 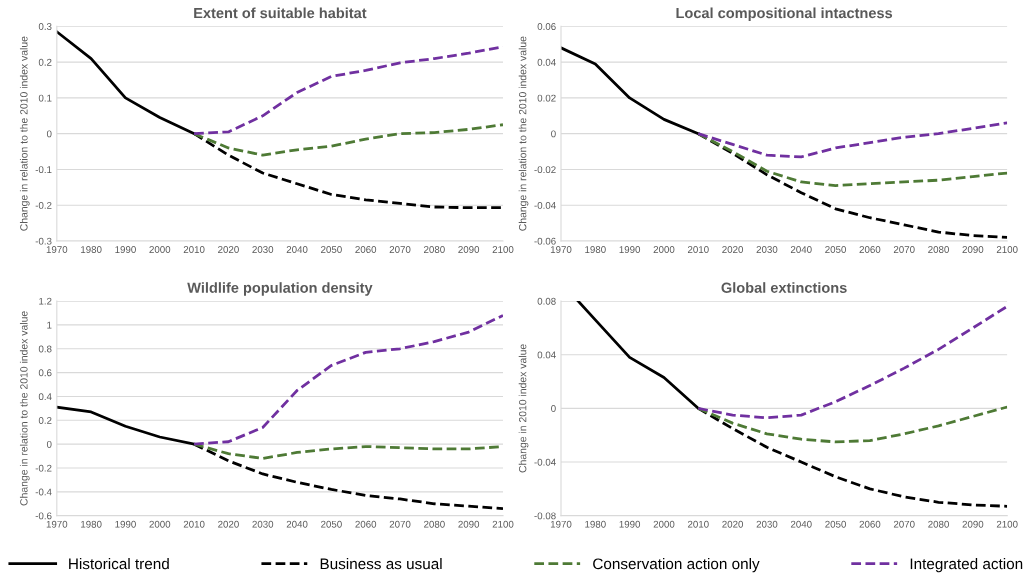 I want to click on y-tick-label: 0.06, so click(x=546, y=26).